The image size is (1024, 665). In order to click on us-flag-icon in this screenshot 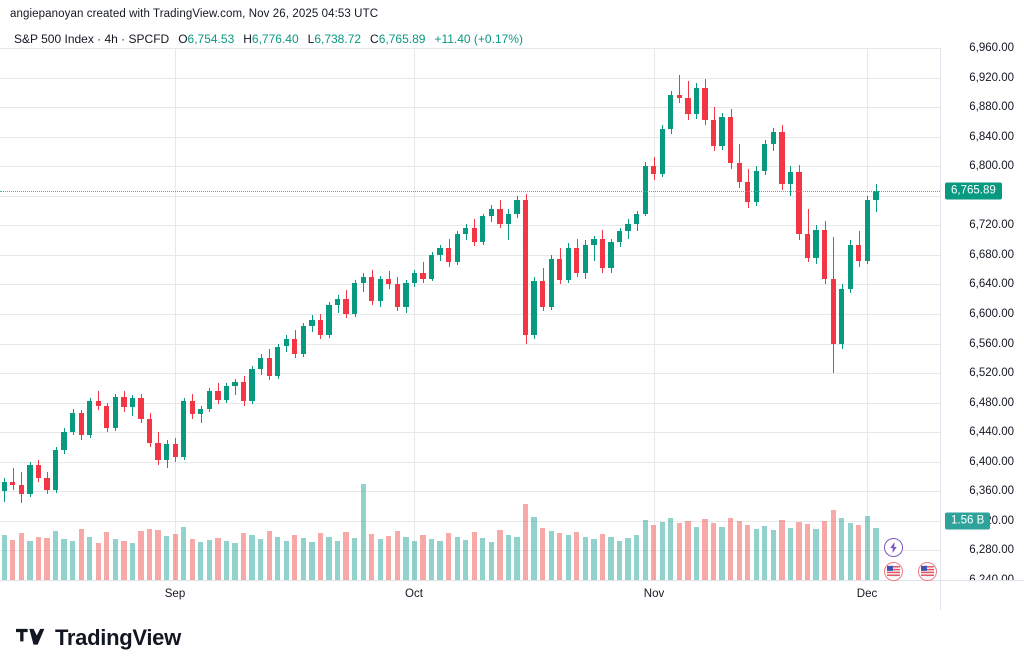, I will do `click(893, 571)`.